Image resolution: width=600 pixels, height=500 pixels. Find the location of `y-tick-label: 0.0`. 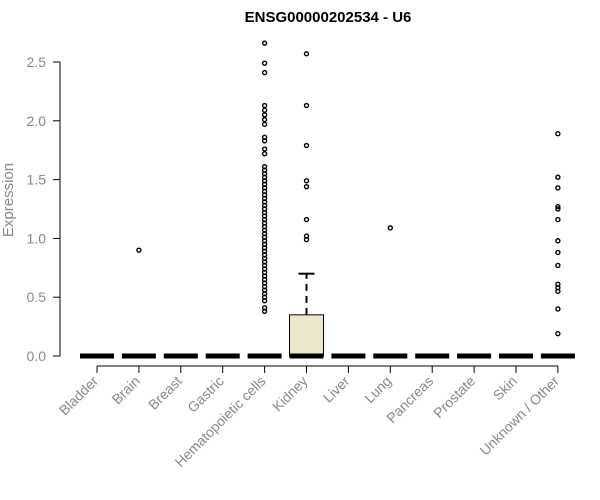

y-tick-label: 0.0 is located at coordinates (37, 356).